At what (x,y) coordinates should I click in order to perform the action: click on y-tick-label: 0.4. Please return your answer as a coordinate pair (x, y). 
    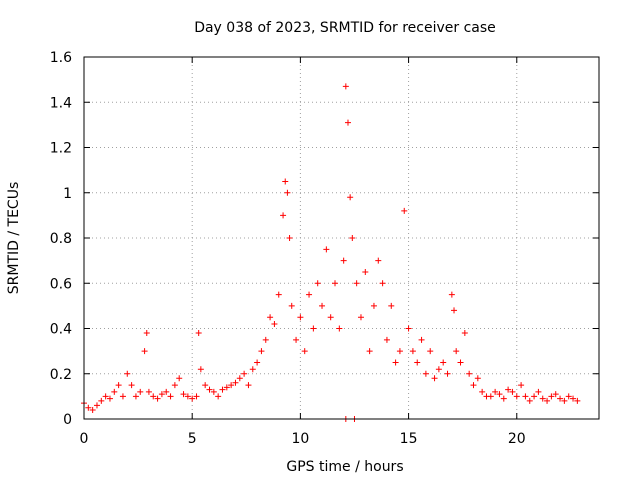
    Looking at the image, I should click on (61, 330).